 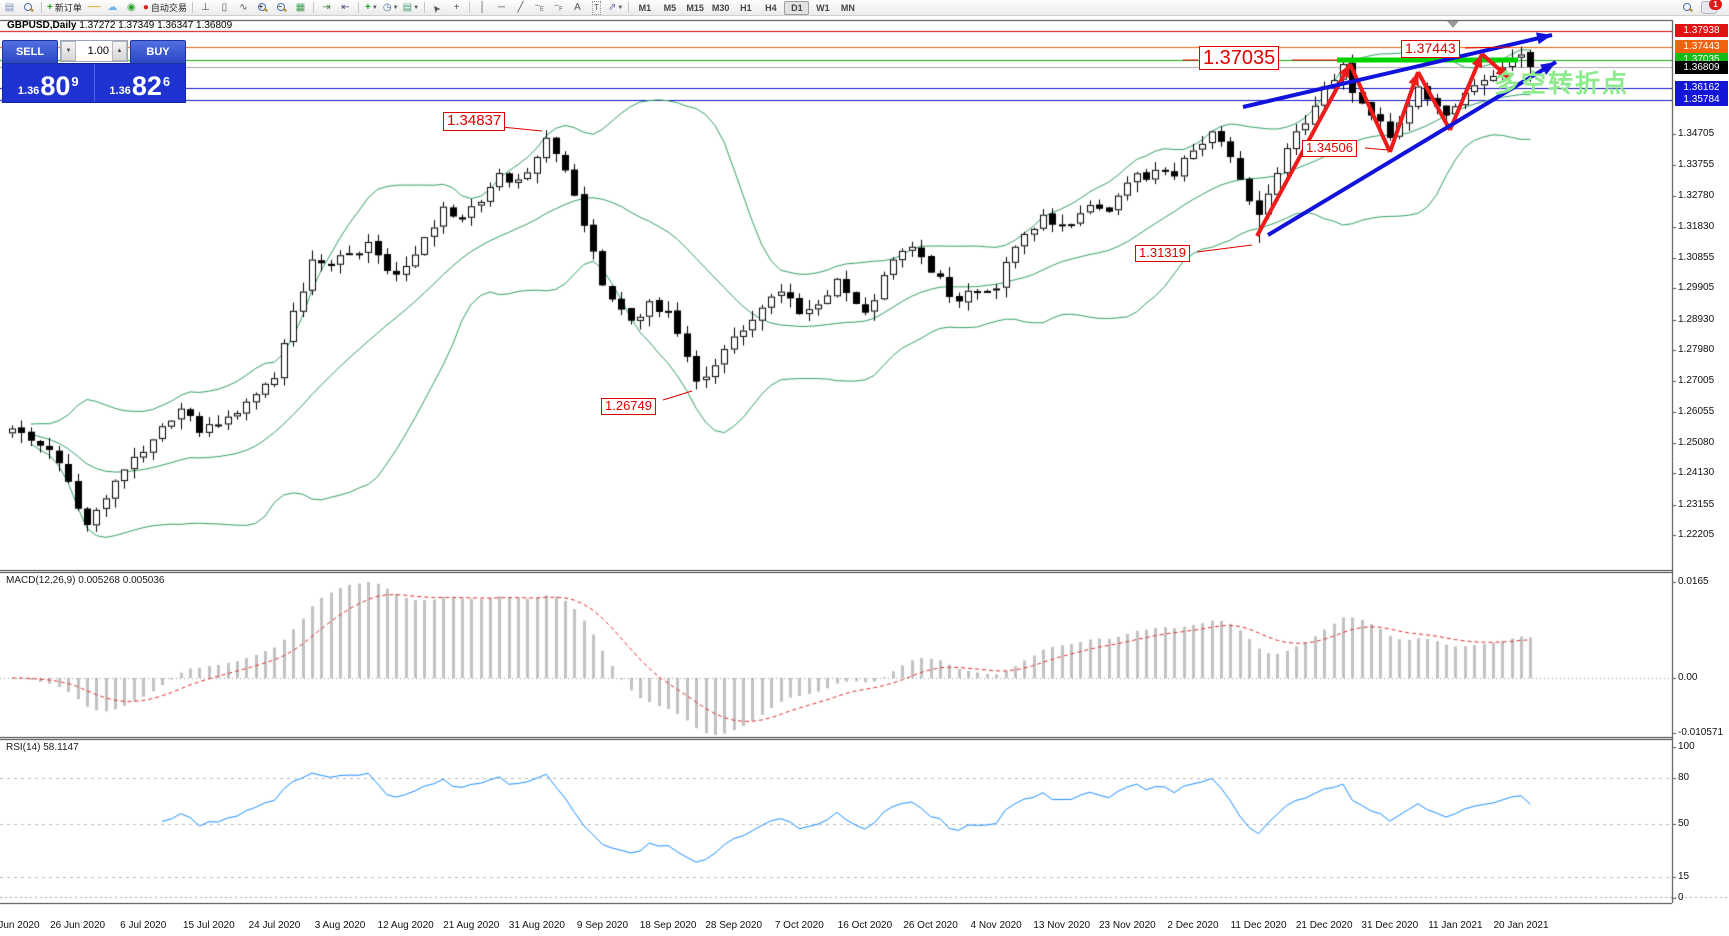 I want to click on price-level-badge: 1.36162, so click(x=1701, y=88).